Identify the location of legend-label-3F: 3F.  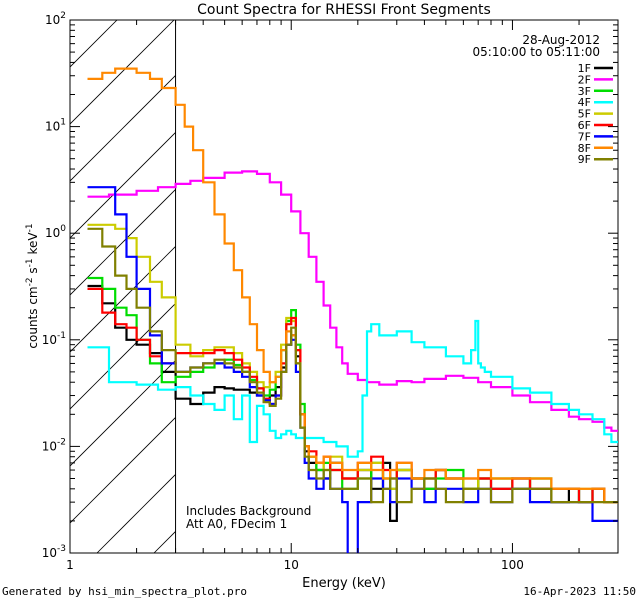
(584, 91).